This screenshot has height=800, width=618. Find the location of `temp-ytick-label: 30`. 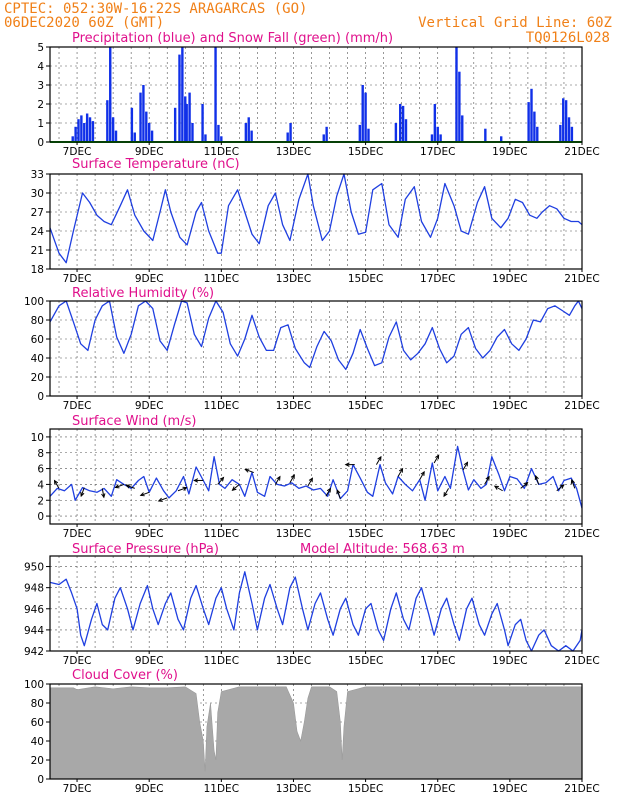

temp-ytick-label: 30 is located at coordinates (37, 194).